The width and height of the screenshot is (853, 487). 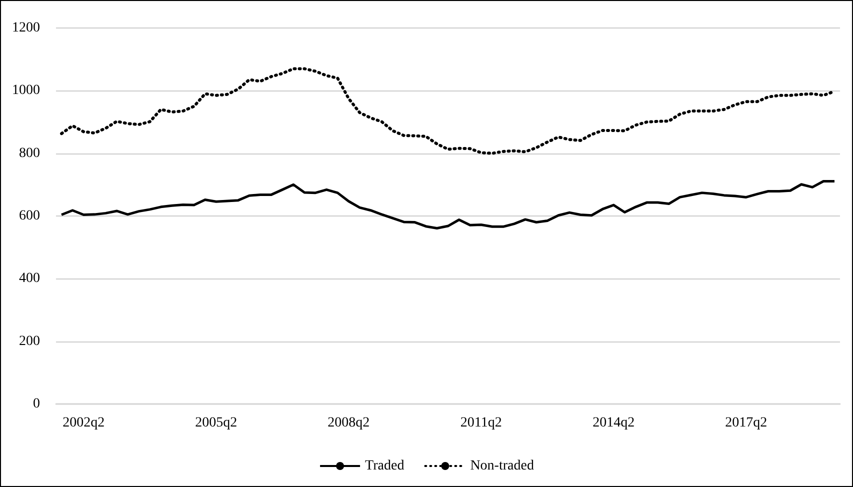 What do you see at coordinates (384, 466) in the screenshot?
I see `legend-label: Traded` at bounding box center [384, 466].